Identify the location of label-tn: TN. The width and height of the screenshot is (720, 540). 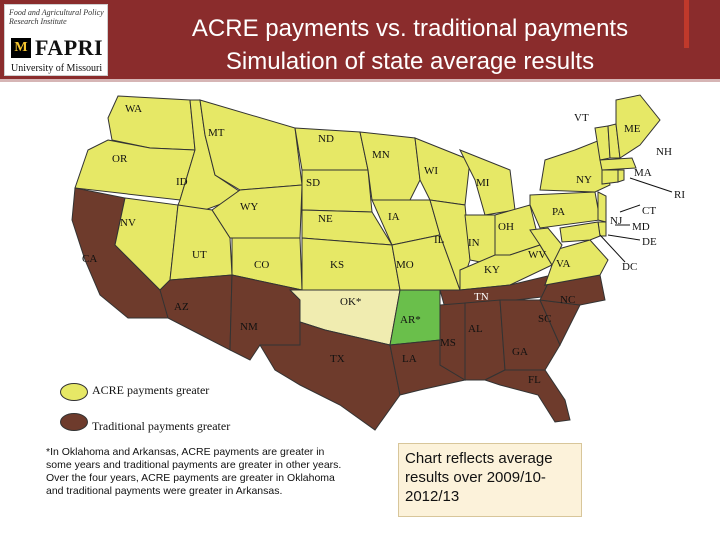
(481, 297).